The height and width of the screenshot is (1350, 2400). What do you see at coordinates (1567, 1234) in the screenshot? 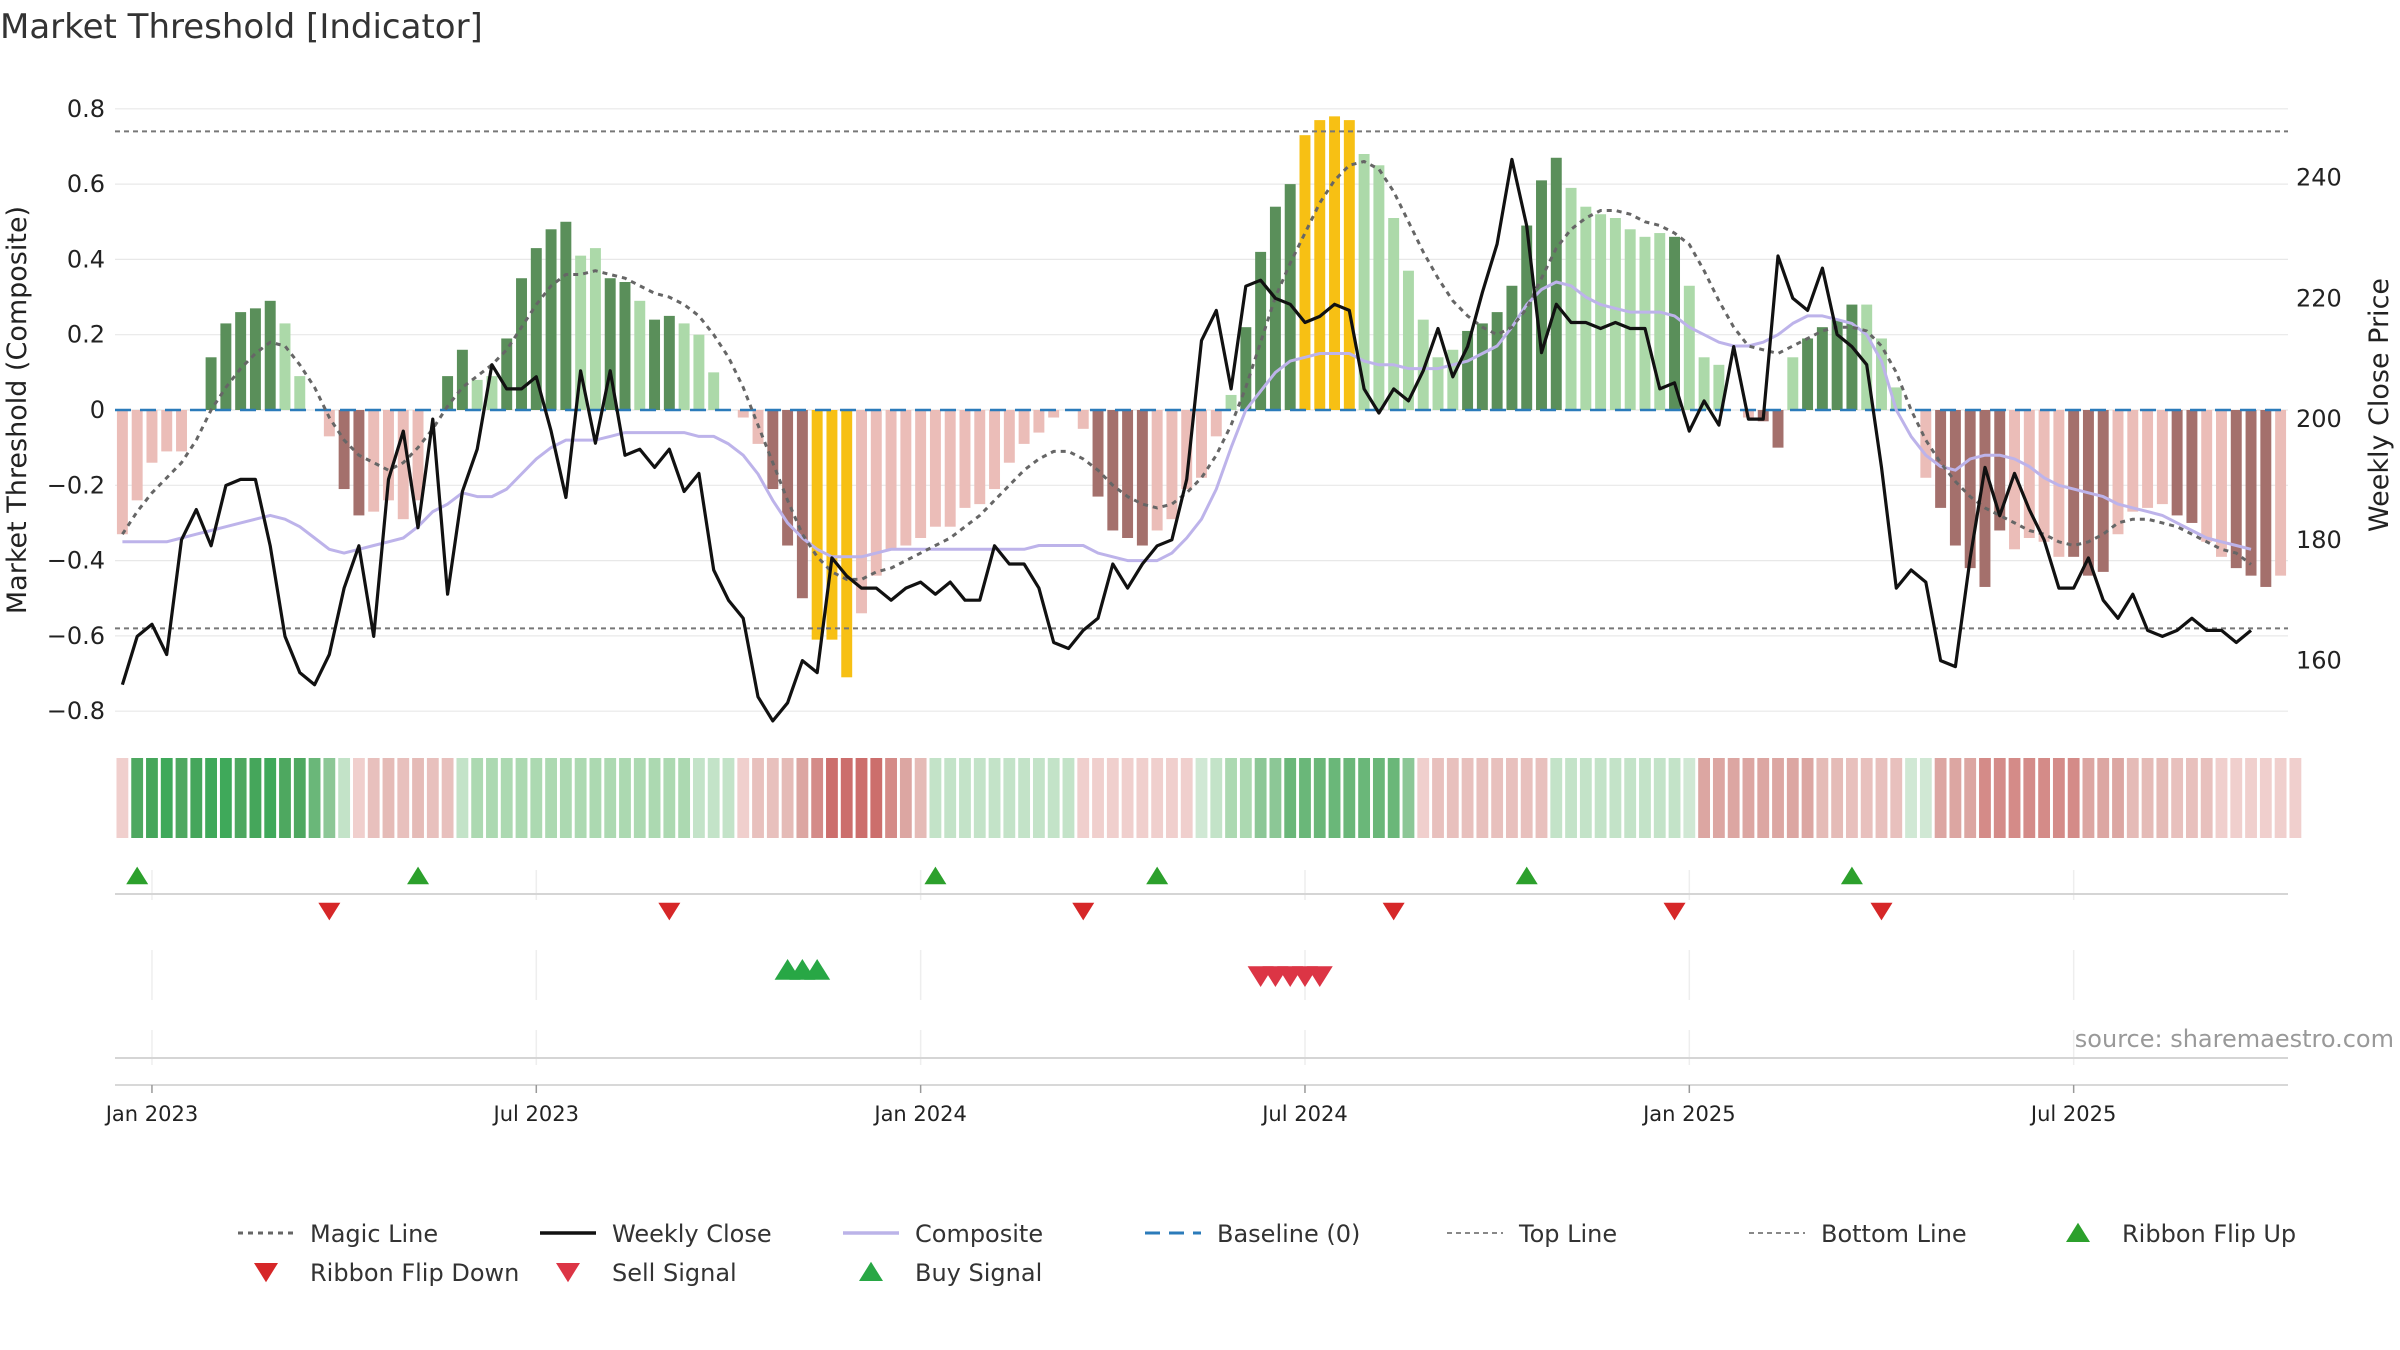
I see `legend-label: Top Line` at bounding box center [1567, 1234].